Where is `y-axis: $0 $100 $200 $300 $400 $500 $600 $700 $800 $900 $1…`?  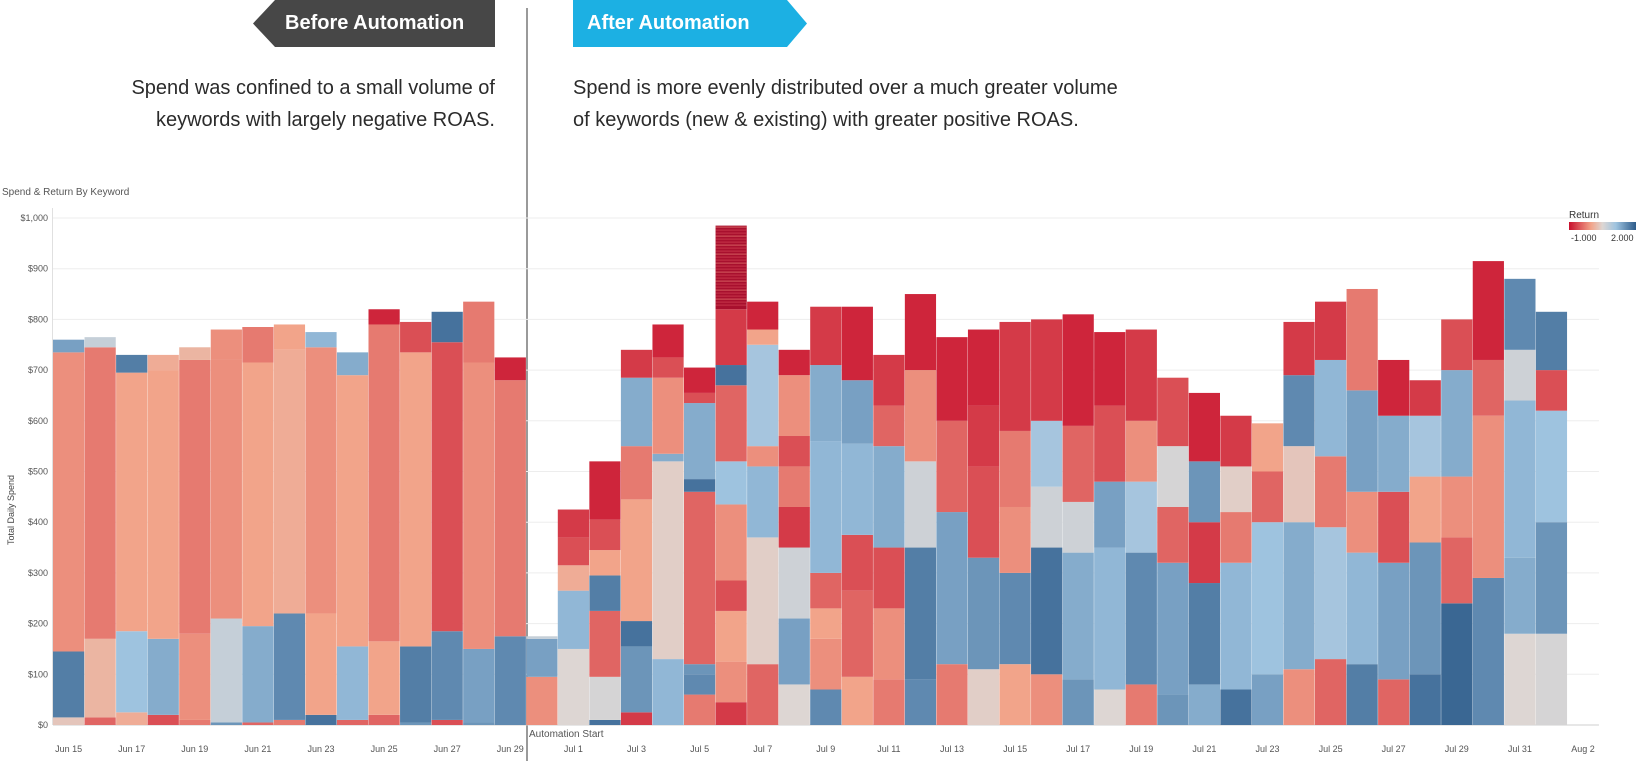
y-axis: $0 $100 $200 $300 $400 $500 $600 $700 $800 $900 $1… is located at coordinates (36, 469).